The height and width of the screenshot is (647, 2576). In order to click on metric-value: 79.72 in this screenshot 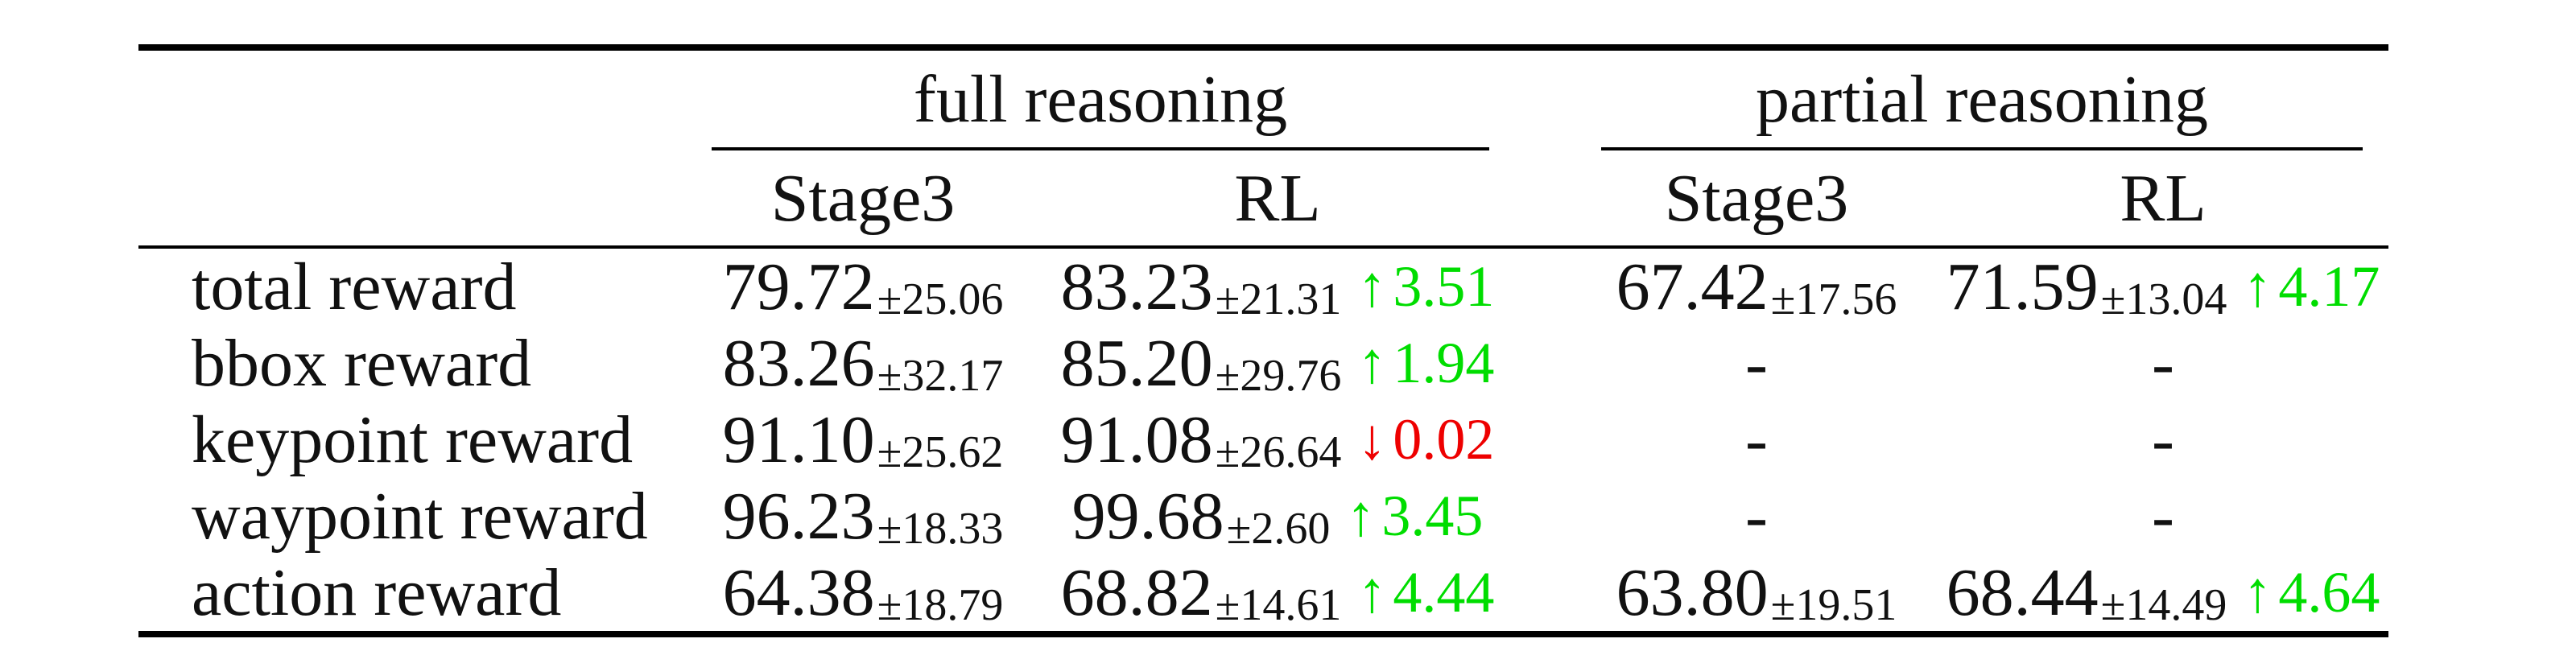, I will do `click(798, 286)`.